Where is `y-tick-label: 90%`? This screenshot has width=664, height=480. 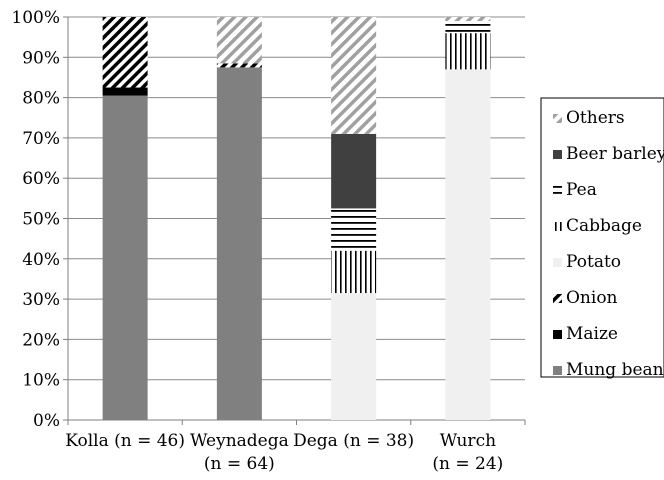
y-tick-label: 90% is located at coordinates (41, 58).